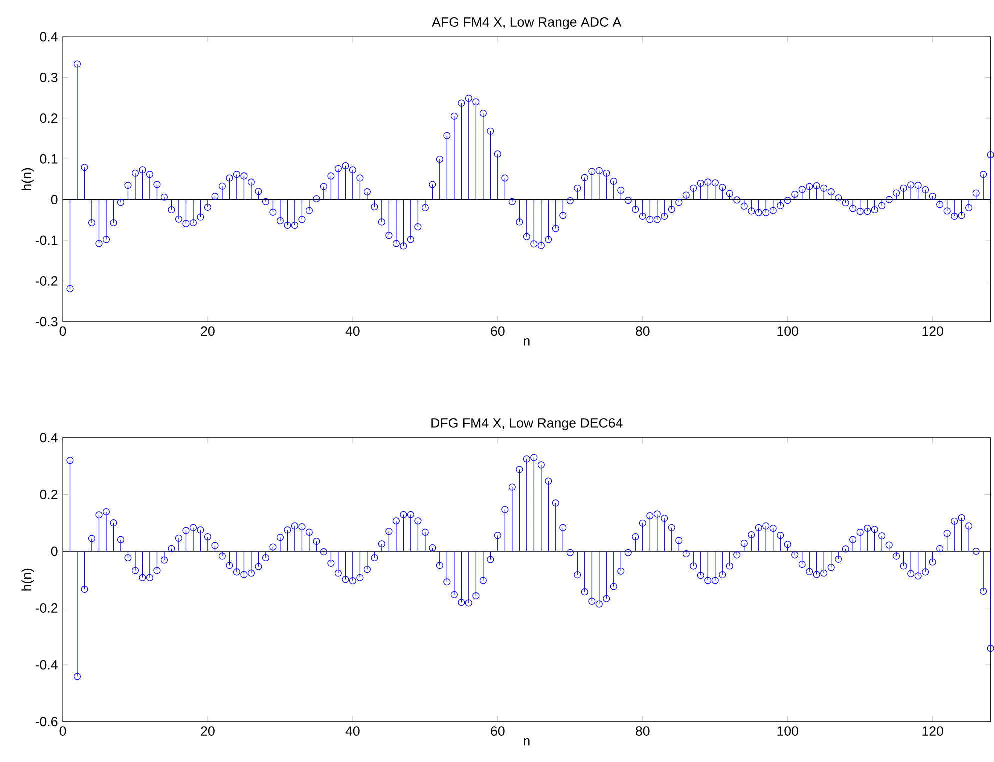 The height and width of the screenshot is (762, 994). Describe the element at coordinates (49, 159) in the screenshot. I see `y-tick-label: 0.1` at that location.